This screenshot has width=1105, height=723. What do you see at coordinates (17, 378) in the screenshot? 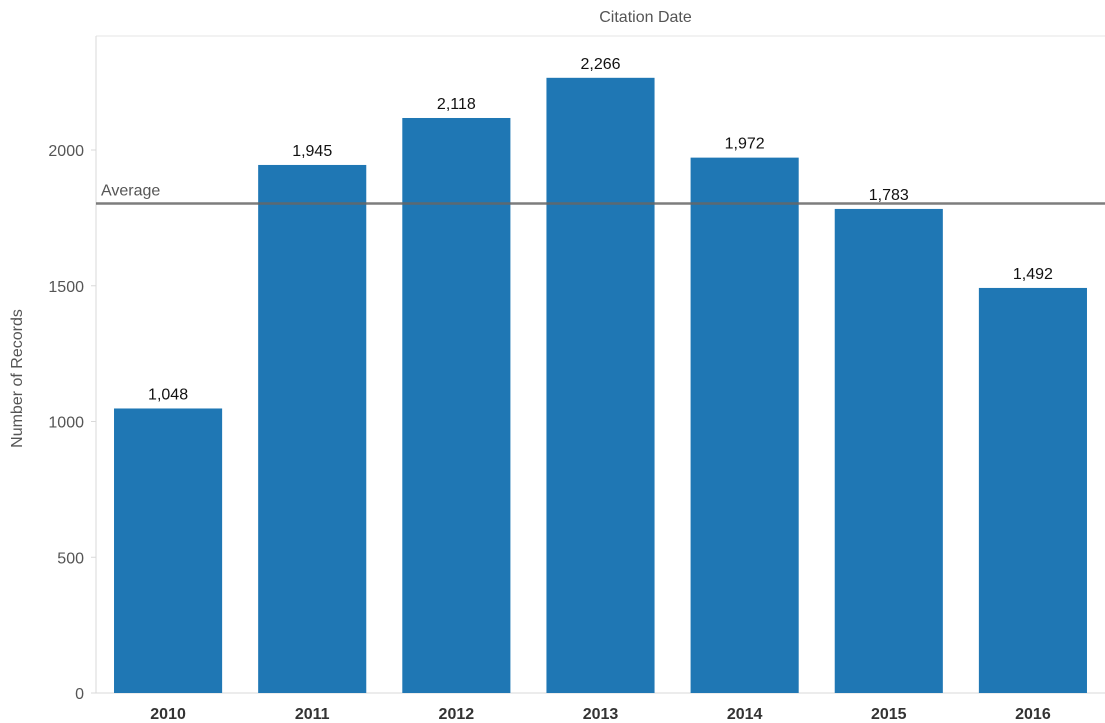
I see `y-axis-title: Number of Records` at bounding box center [17, 378].